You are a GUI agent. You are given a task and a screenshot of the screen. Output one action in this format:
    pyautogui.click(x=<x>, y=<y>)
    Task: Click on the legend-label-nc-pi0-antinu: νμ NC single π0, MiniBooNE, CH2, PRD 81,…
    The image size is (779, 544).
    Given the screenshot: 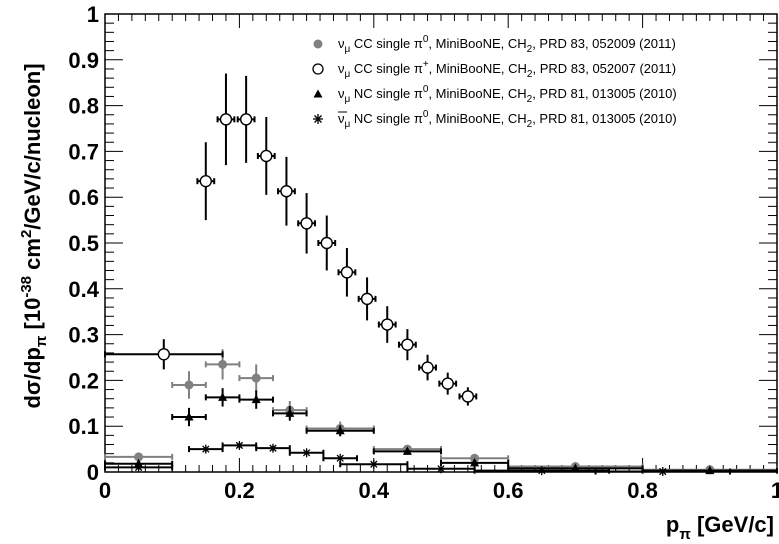 What is the action you would take?
    pyautogui.click(x=507, y=119)
    